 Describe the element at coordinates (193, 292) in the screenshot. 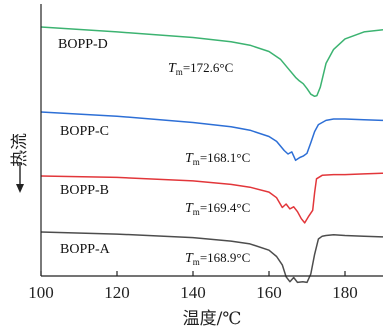

I see `x-tick-label: 140` at that location.